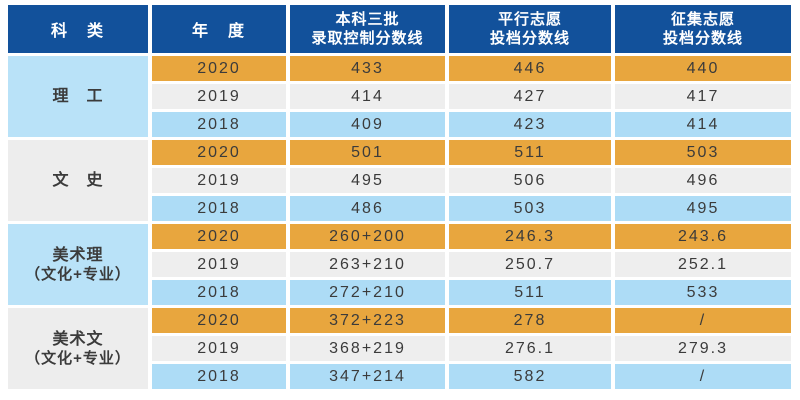 This screenshot has height=400, width=800. I want to click on score-cell: 433, so click(367, 68).